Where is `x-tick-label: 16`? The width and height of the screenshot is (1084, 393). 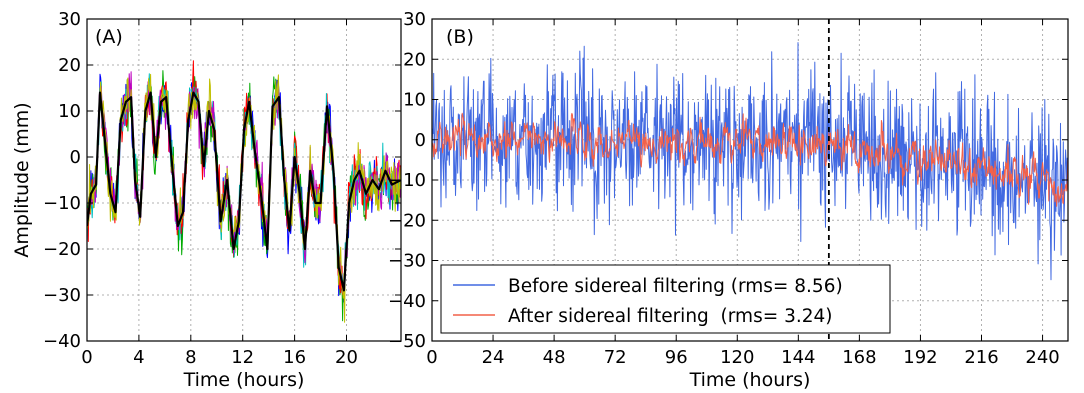
x-tick-label: 16 is located at coordinates (294, 357).